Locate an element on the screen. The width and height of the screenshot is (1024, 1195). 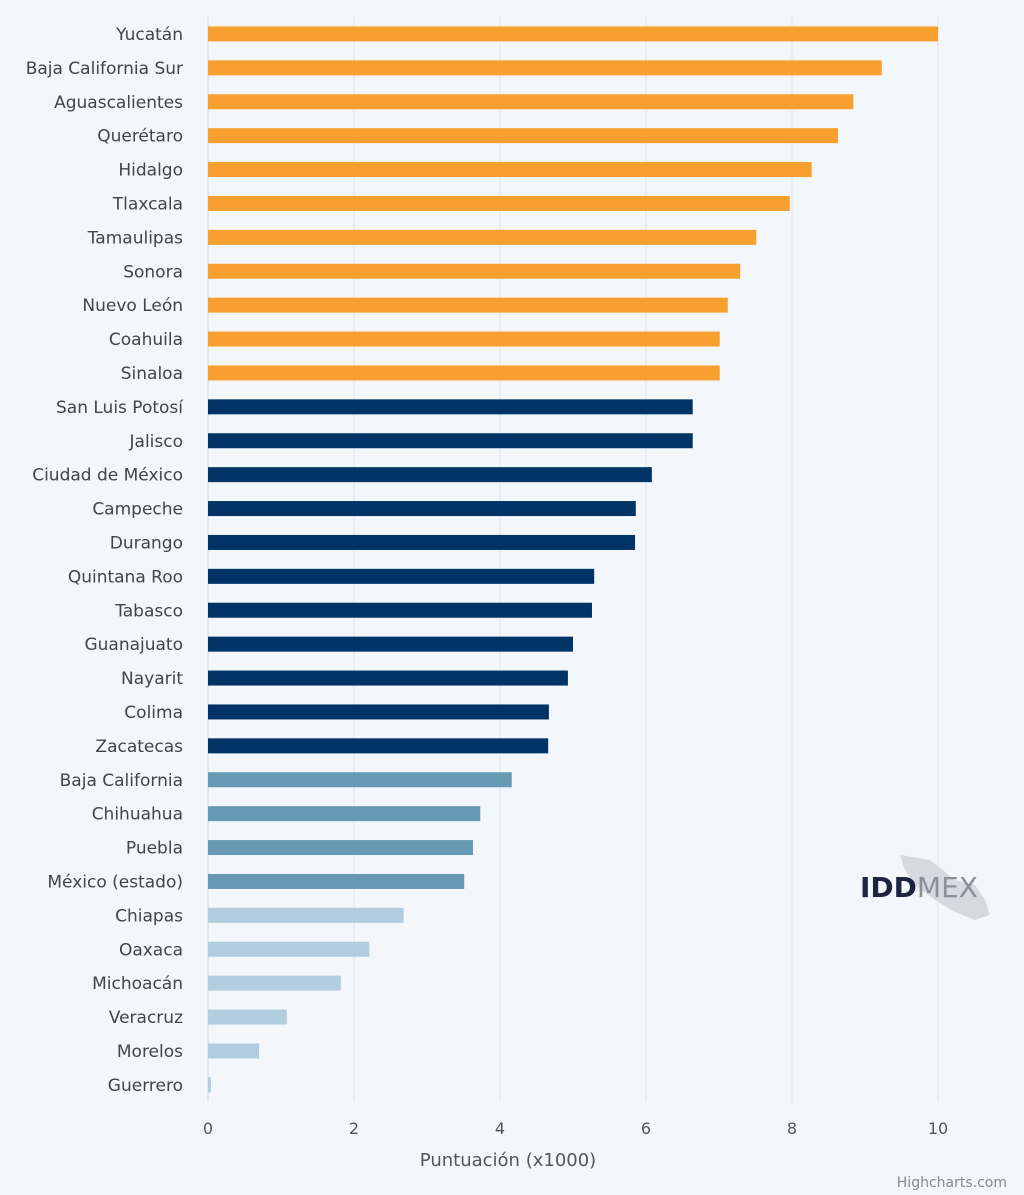
x-tick-label: 4 is located at coordinates (500, 1128).